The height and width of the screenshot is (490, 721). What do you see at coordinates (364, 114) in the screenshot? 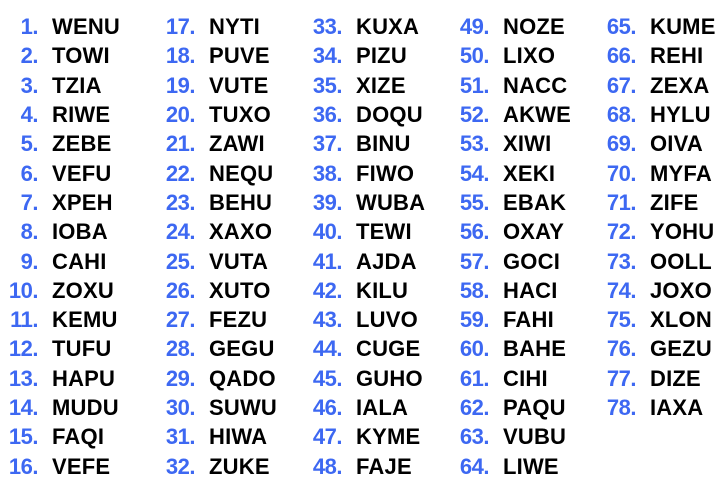
I see `list-item: 36. DOQU` at bounding box center [364, 114].